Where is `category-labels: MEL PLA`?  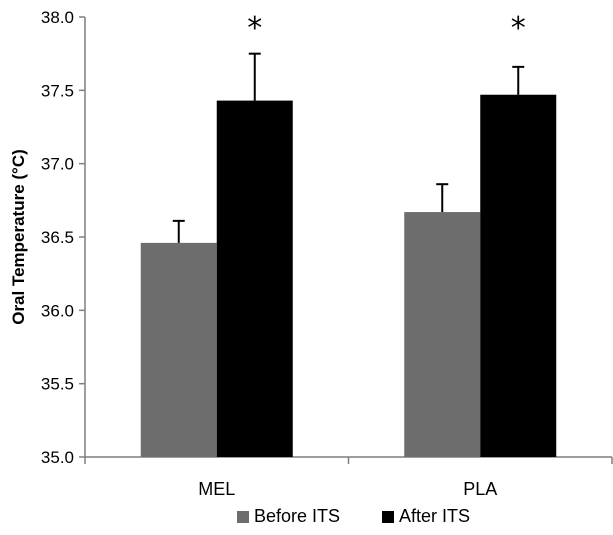
category-labels: MEL PLA is located at coordinates (347, 489).